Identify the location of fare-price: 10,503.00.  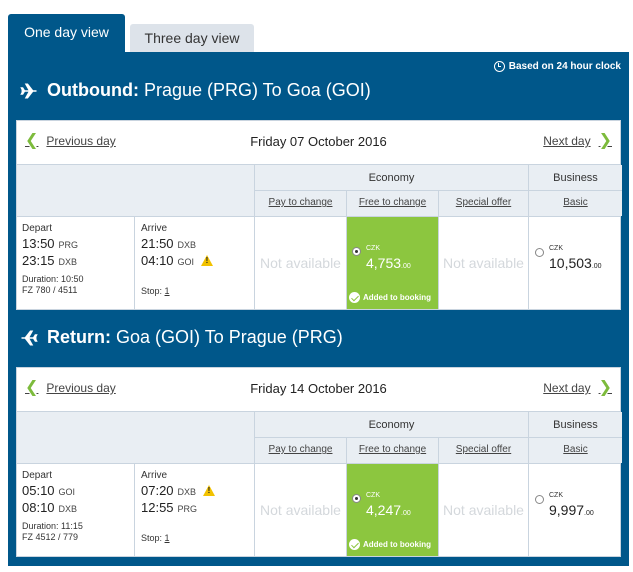
(575, 263).